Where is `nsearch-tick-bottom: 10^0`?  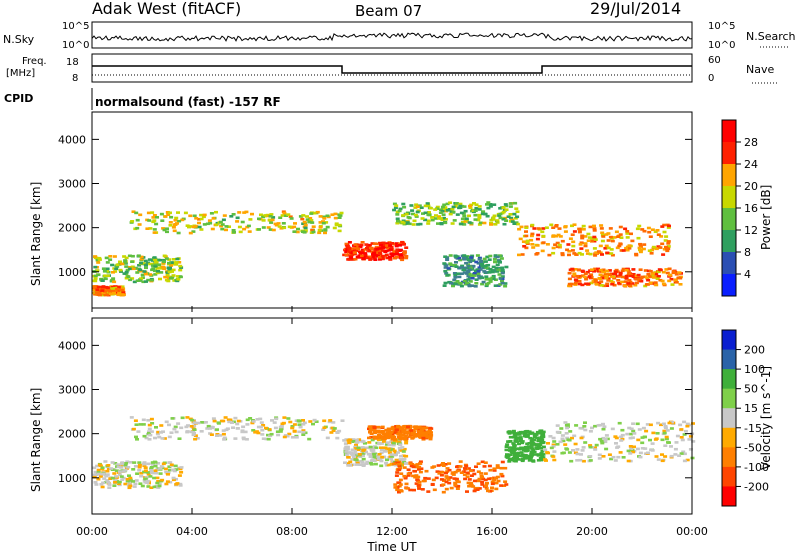
nsearch-tick-bottom: 10^0 is located at coordinates (721, 45).